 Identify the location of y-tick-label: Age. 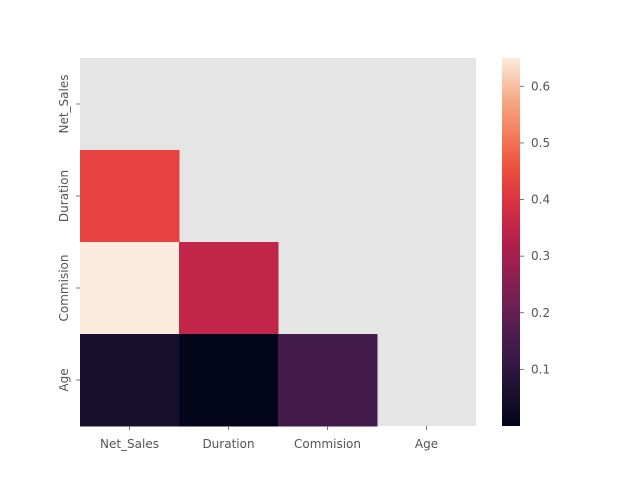
(64, 379).